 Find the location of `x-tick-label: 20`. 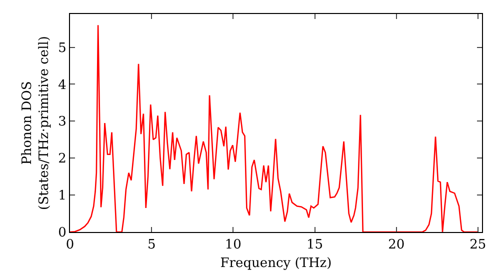

x-tick-label: 20 is located at coordinates (396, 245).